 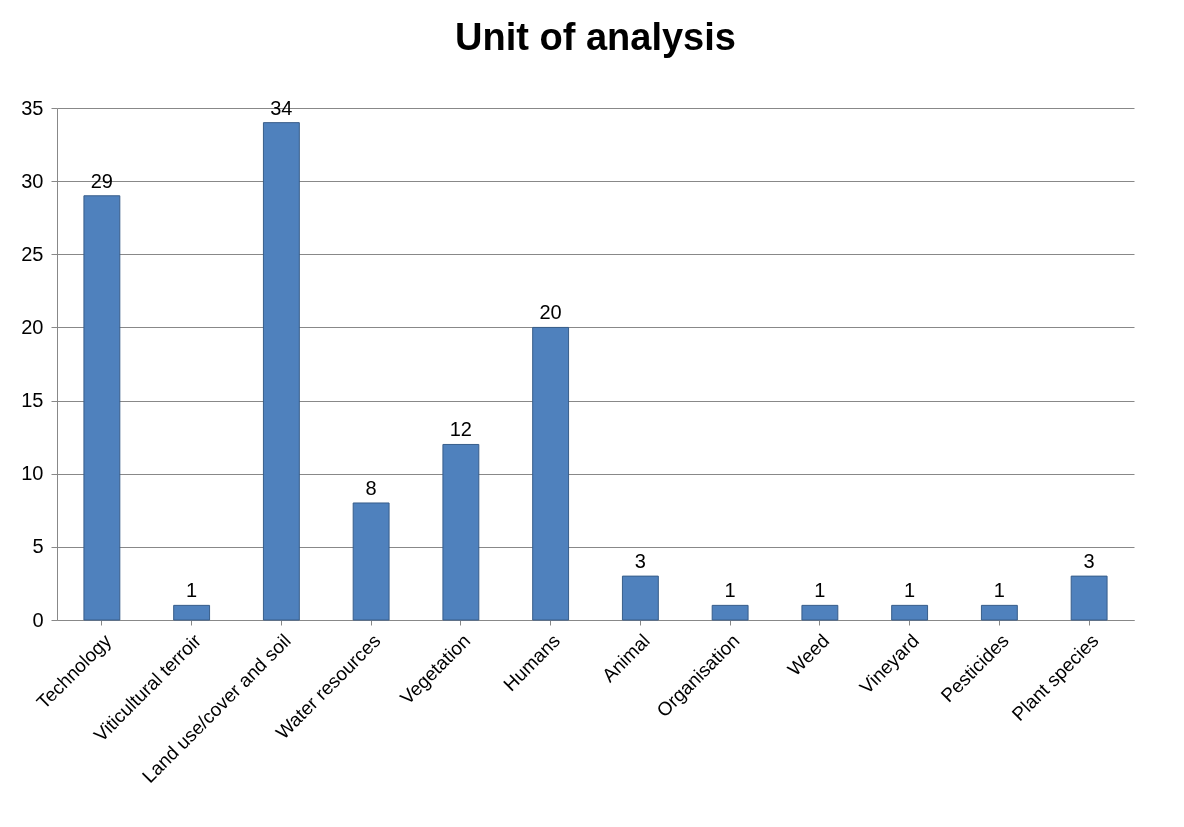 What do you see at coordinates (32, 180) in the screenshot?
I see `y-tick-label: 30` at bounding box center [32, 180].